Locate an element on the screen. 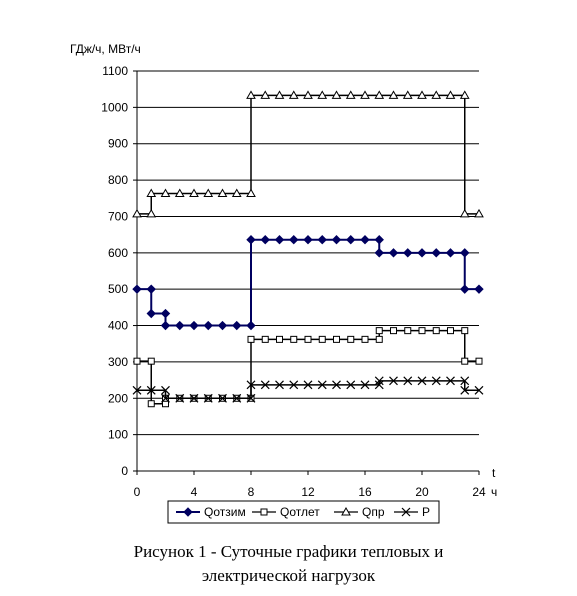 The width and height of the screenshot is (577, 596). legend: Qотзим Qотлет Qпр P is located at coordinates (303, 512).